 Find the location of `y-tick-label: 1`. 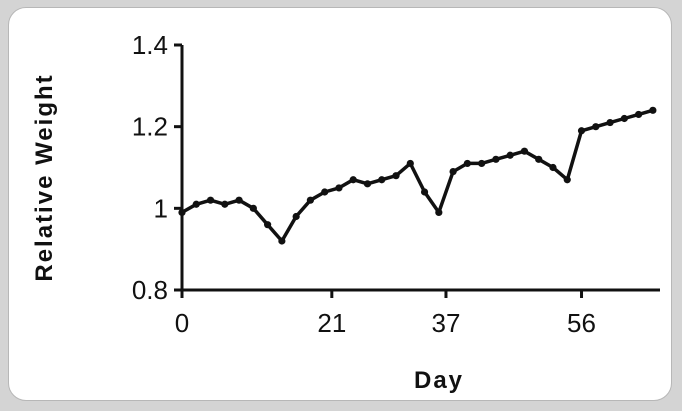

y-tick-label: 1 is located at coordinates (161, 208).